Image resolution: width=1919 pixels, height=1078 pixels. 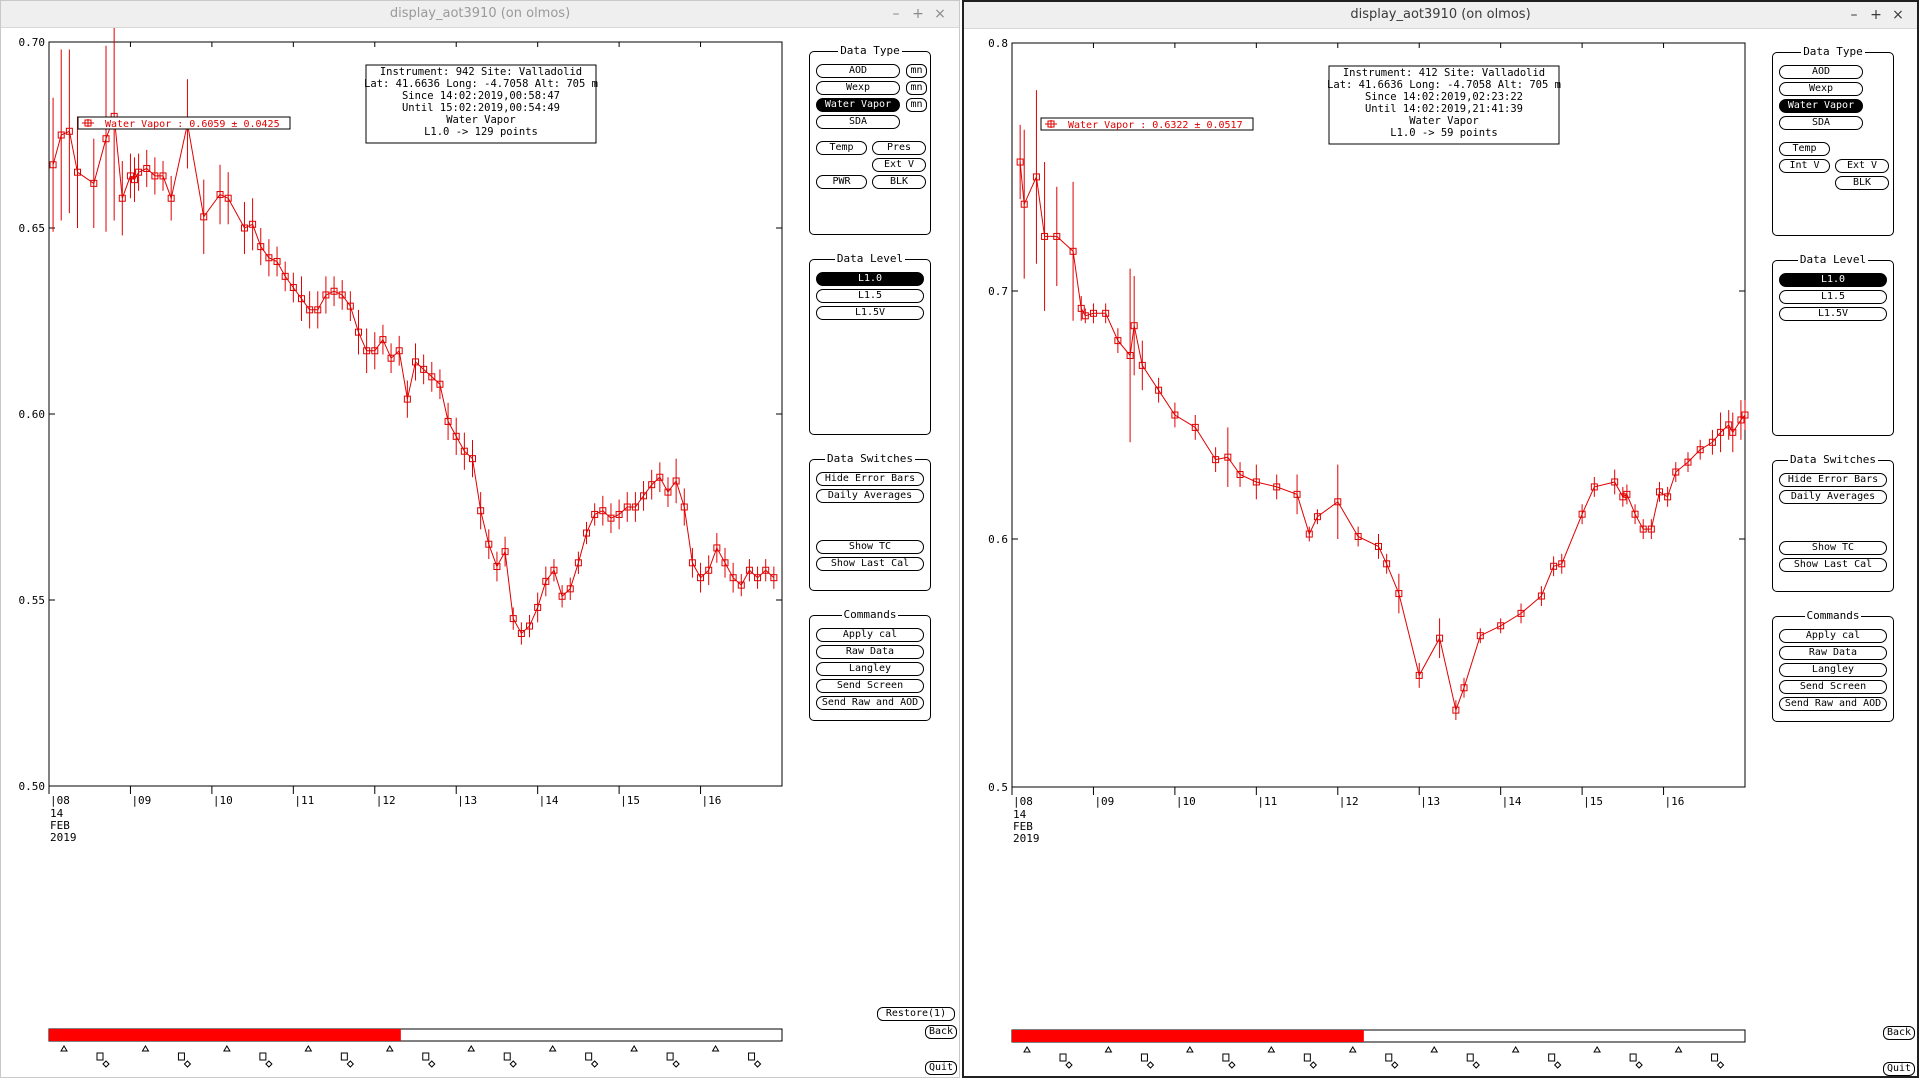 What do you see at coordinates (916, 71) in the screenshot?
I see `aod-mn-button: mn` at bounding box center [916, 71].